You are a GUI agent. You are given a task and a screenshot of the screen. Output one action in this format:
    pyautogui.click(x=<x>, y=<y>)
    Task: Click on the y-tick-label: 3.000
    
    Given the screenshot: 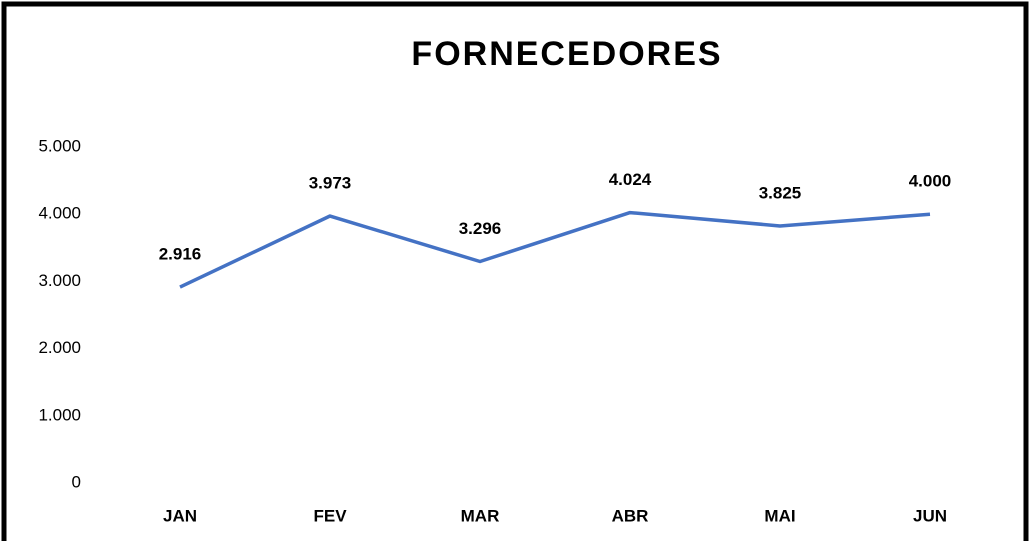 What is the action you would take?
    pyautogui.click(x=59, y=280)
    